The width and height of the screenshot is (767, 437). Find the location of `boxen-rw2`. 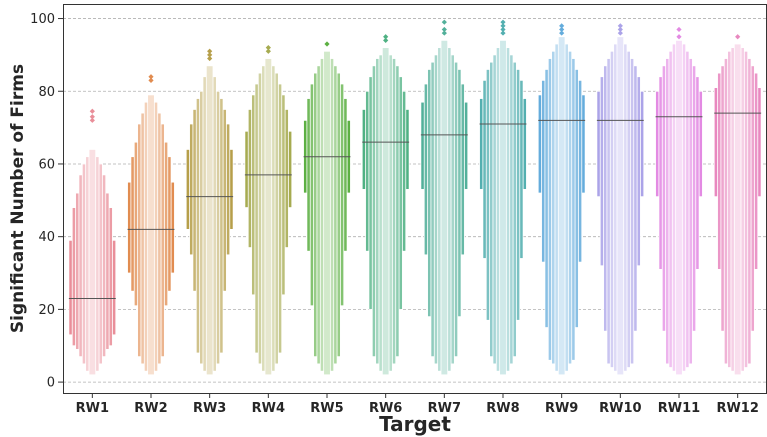

boxen-rw2 is located at coordinates (151, 225).